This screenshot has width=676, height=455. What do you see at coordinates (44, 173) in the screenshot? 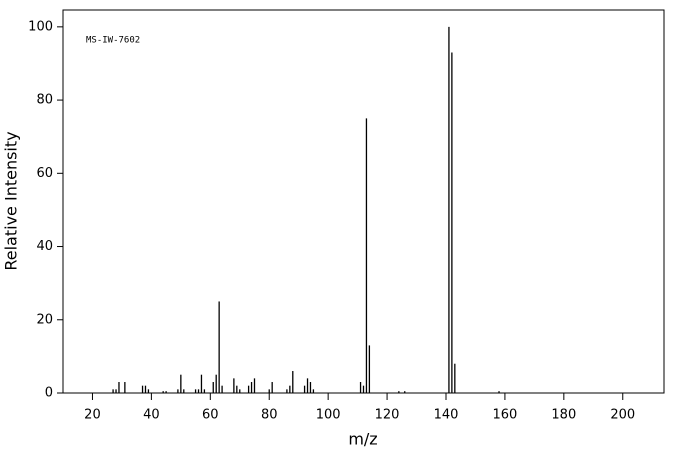
I see `y-tick-label: 60` at bounding box center [44, 173].